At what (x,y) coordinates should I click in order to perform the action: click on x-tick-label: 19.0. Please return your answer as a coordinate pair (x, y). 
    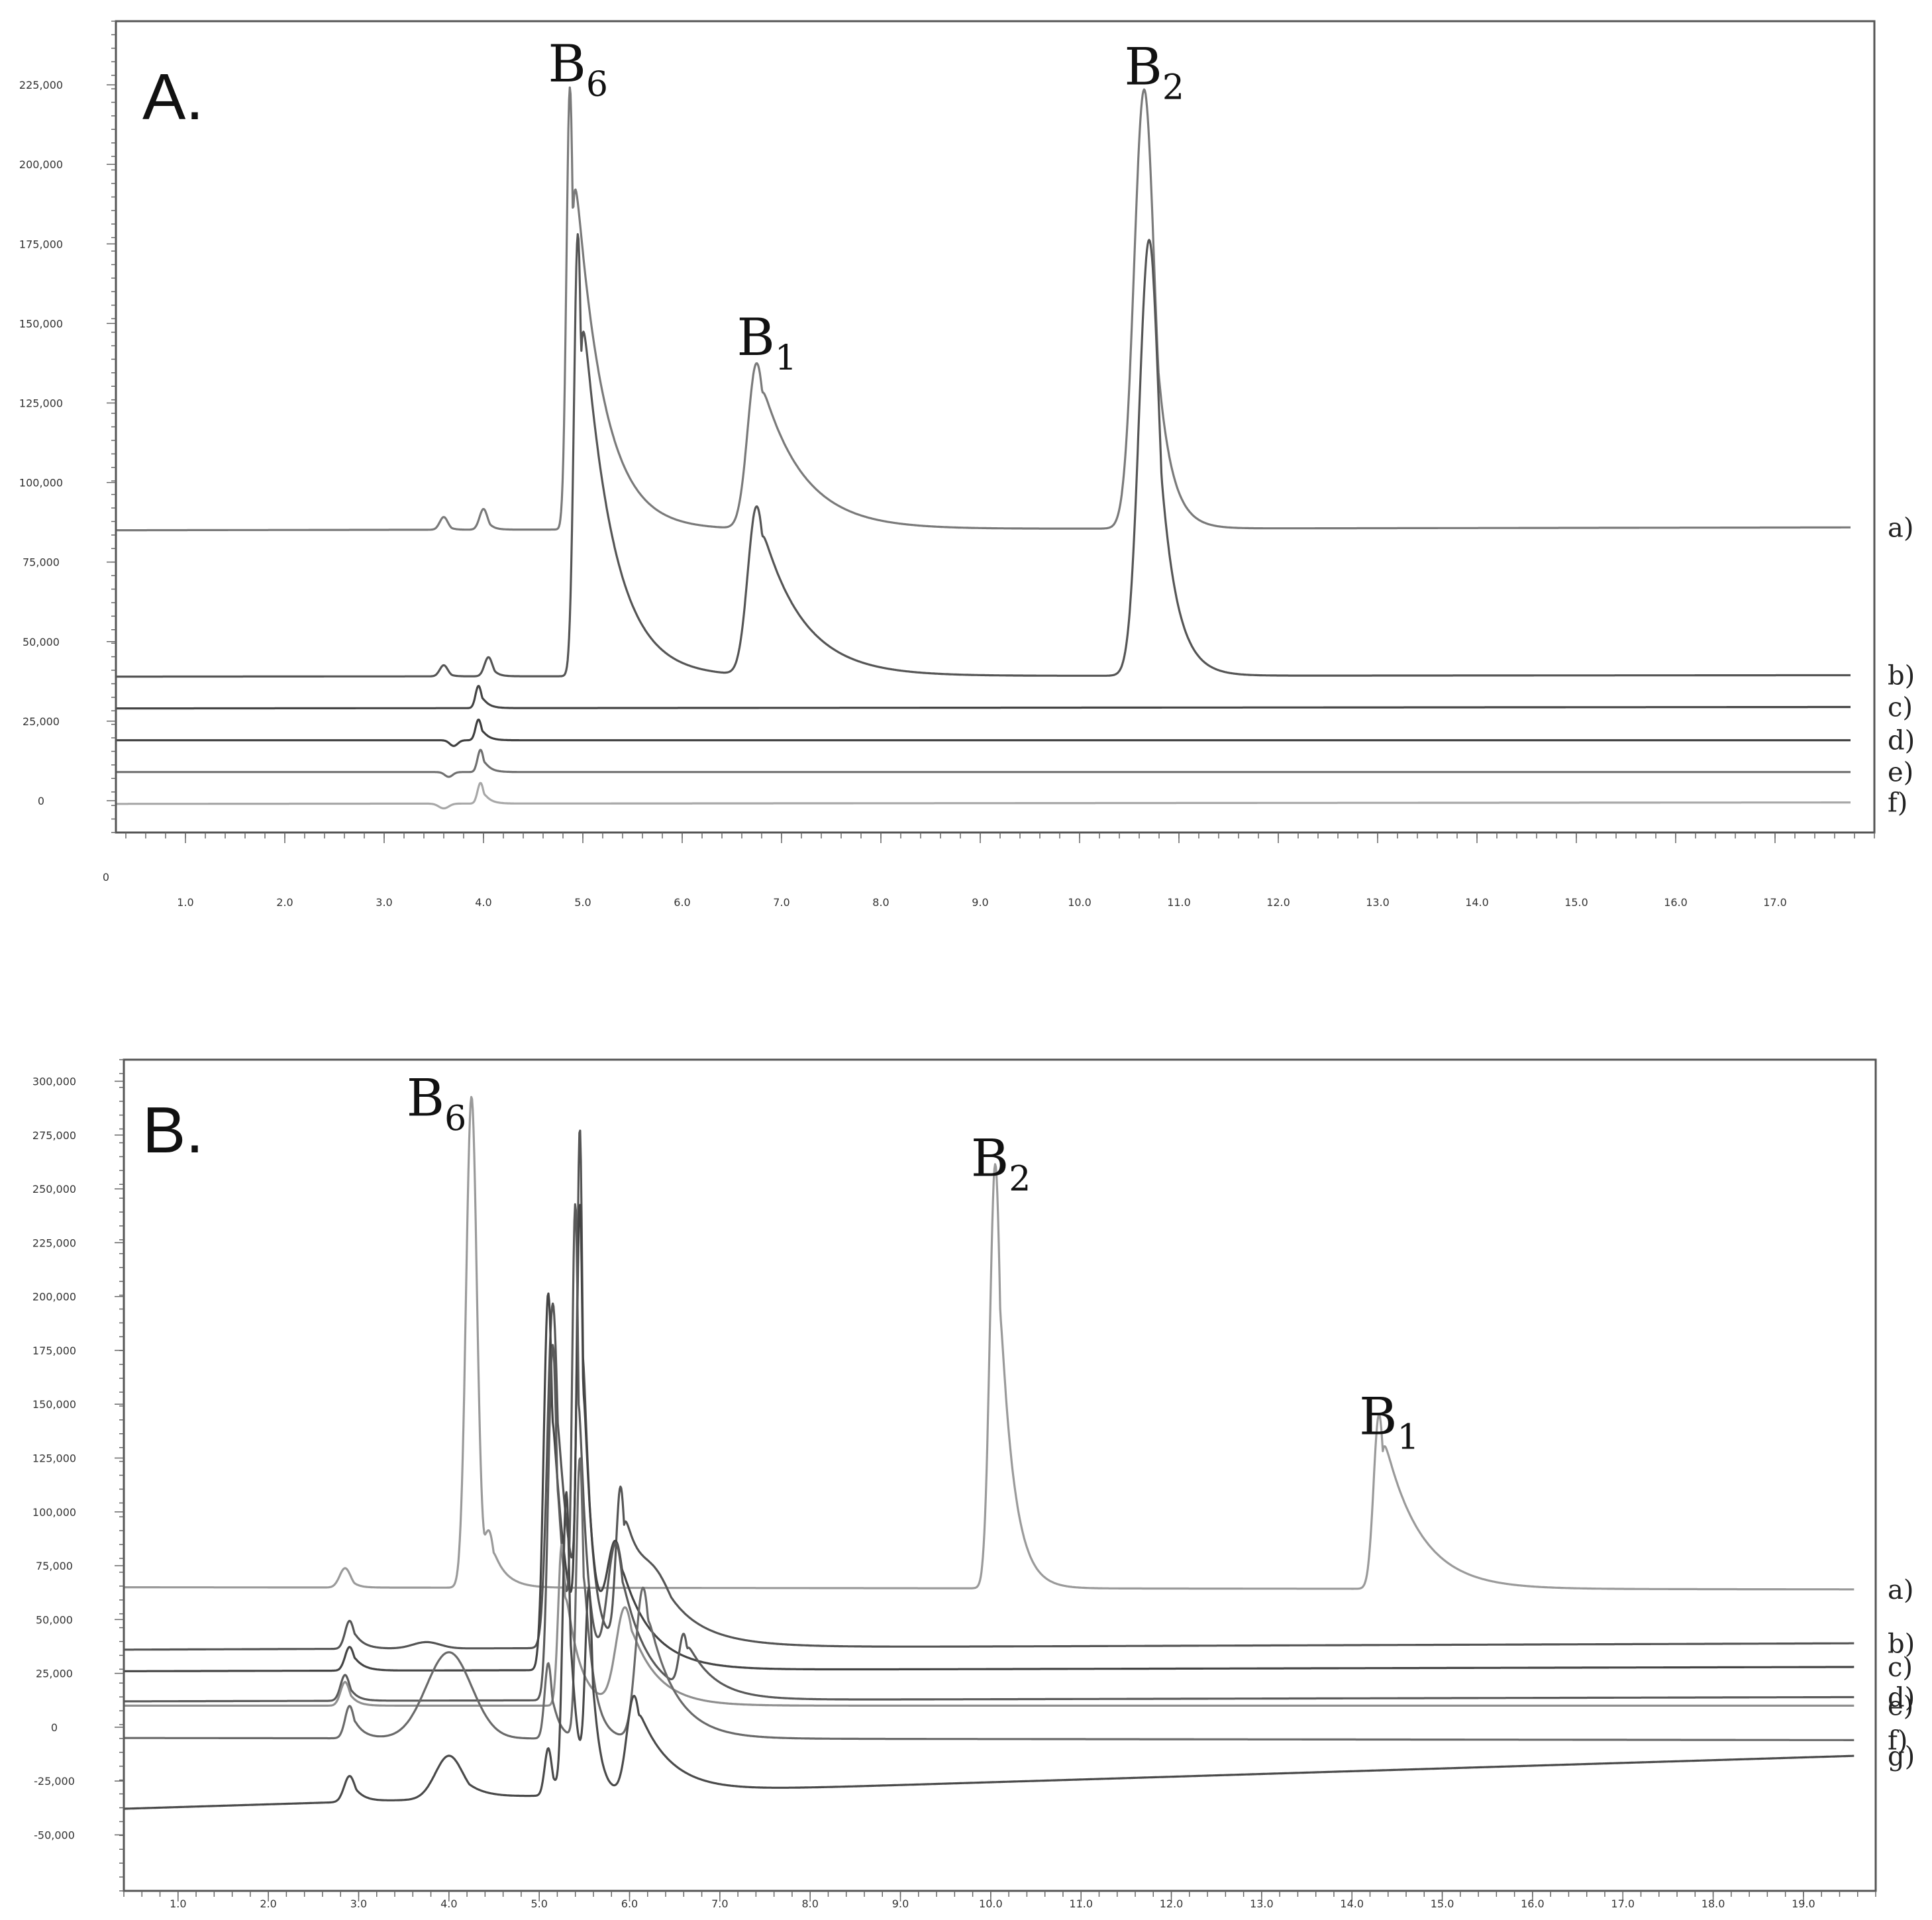
    Looking at the image, I should click on (1803, 1904).